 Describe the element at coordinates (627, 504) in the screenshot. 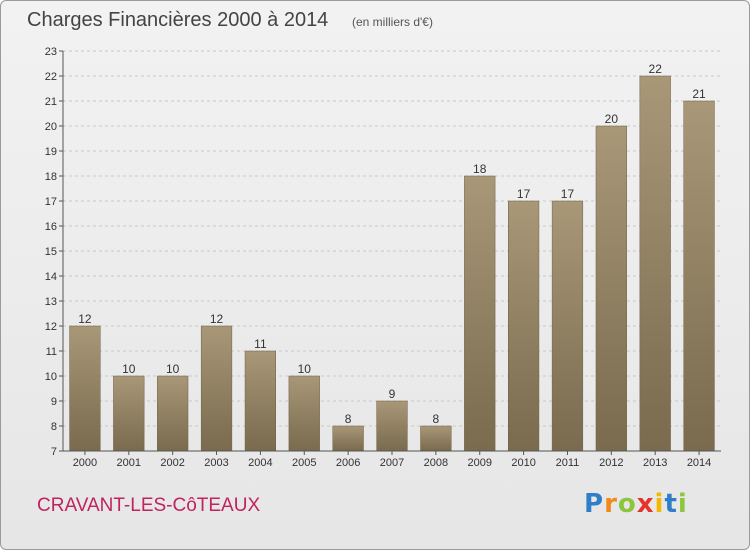

I see `logo-letter: o` at that location.